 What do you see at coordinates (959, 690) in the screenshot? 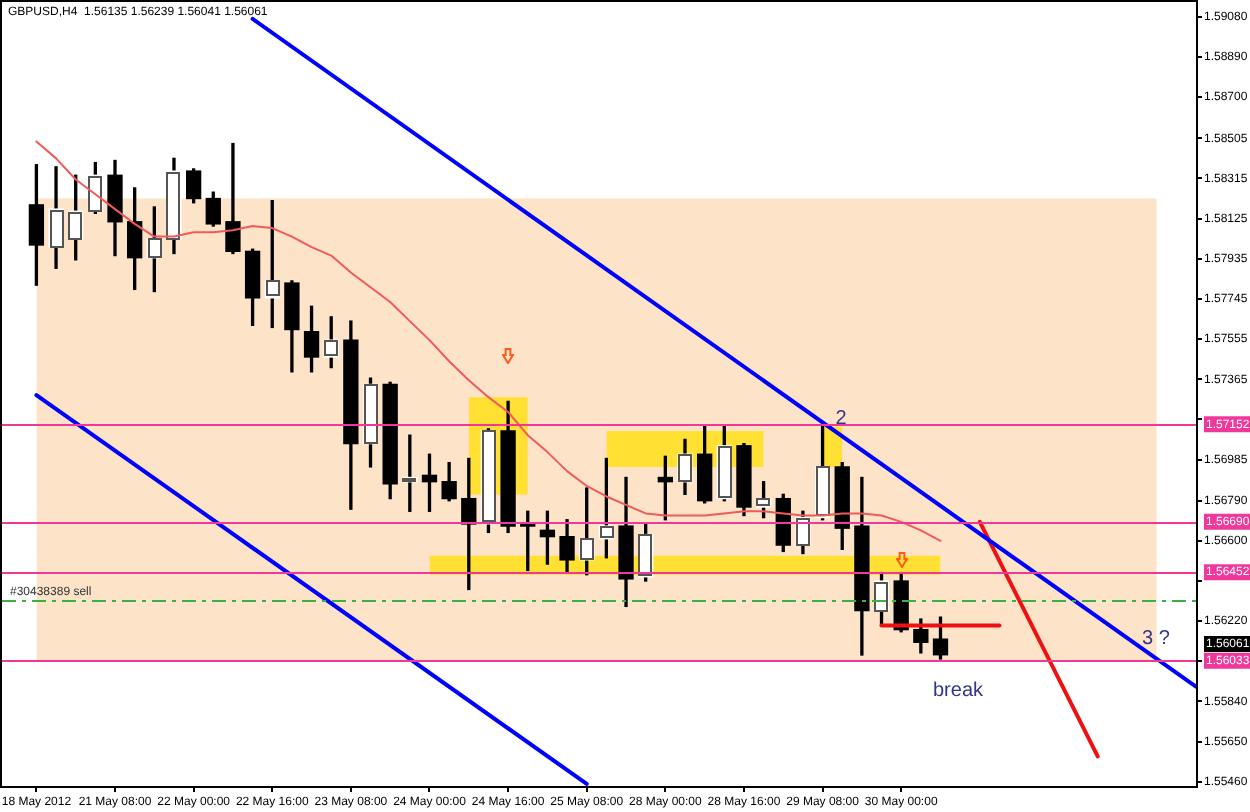
I see `annotation: break` at bounding box center [959, 690].